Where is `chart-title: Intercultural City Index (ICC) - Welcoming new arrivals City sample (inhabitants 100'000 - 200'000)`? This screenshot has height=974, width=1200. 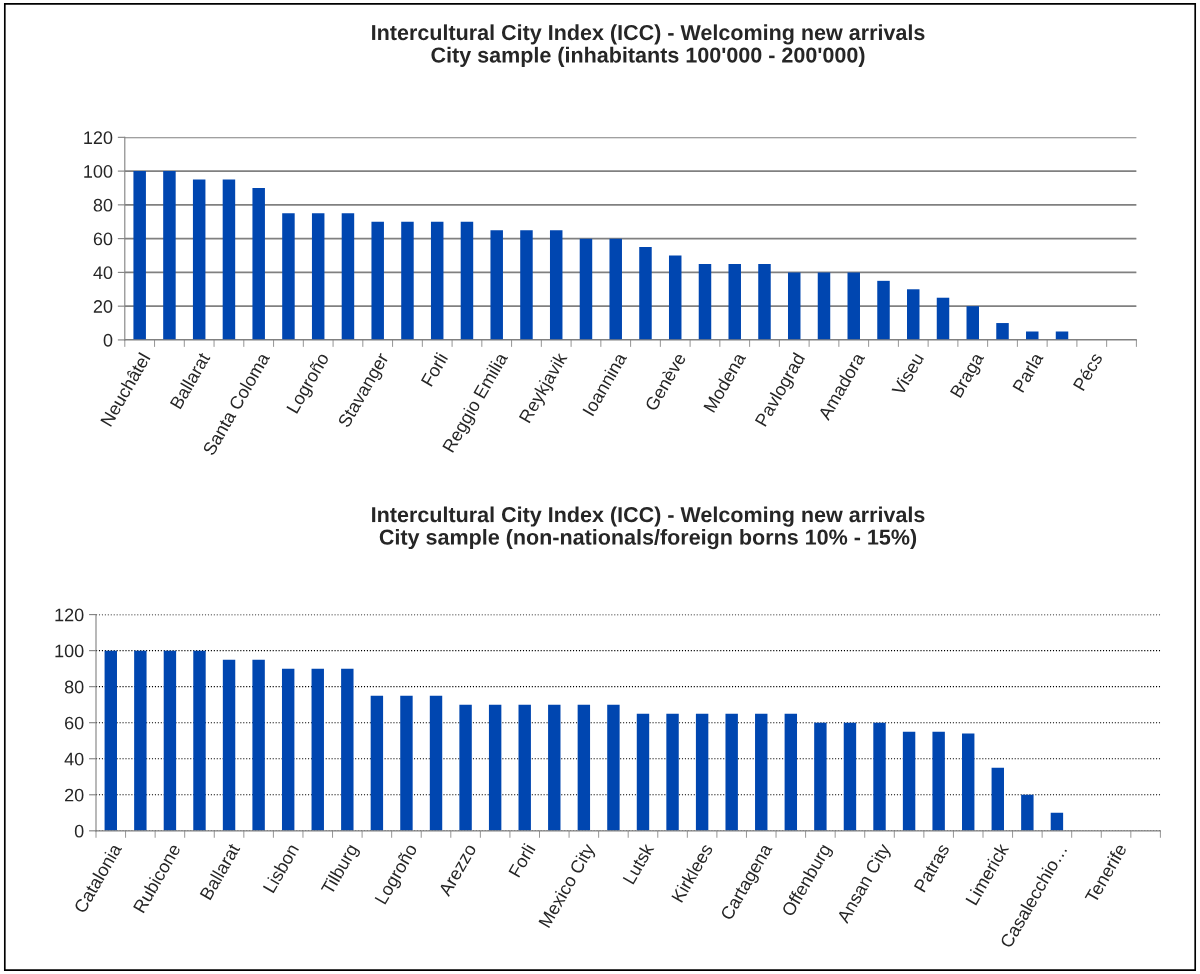 chart-title: Intercultural City Index (ICC) - Welcoming new arrivals City sample (inhabitants 100'000 - 200'000) is located at coordinates (648, 45).